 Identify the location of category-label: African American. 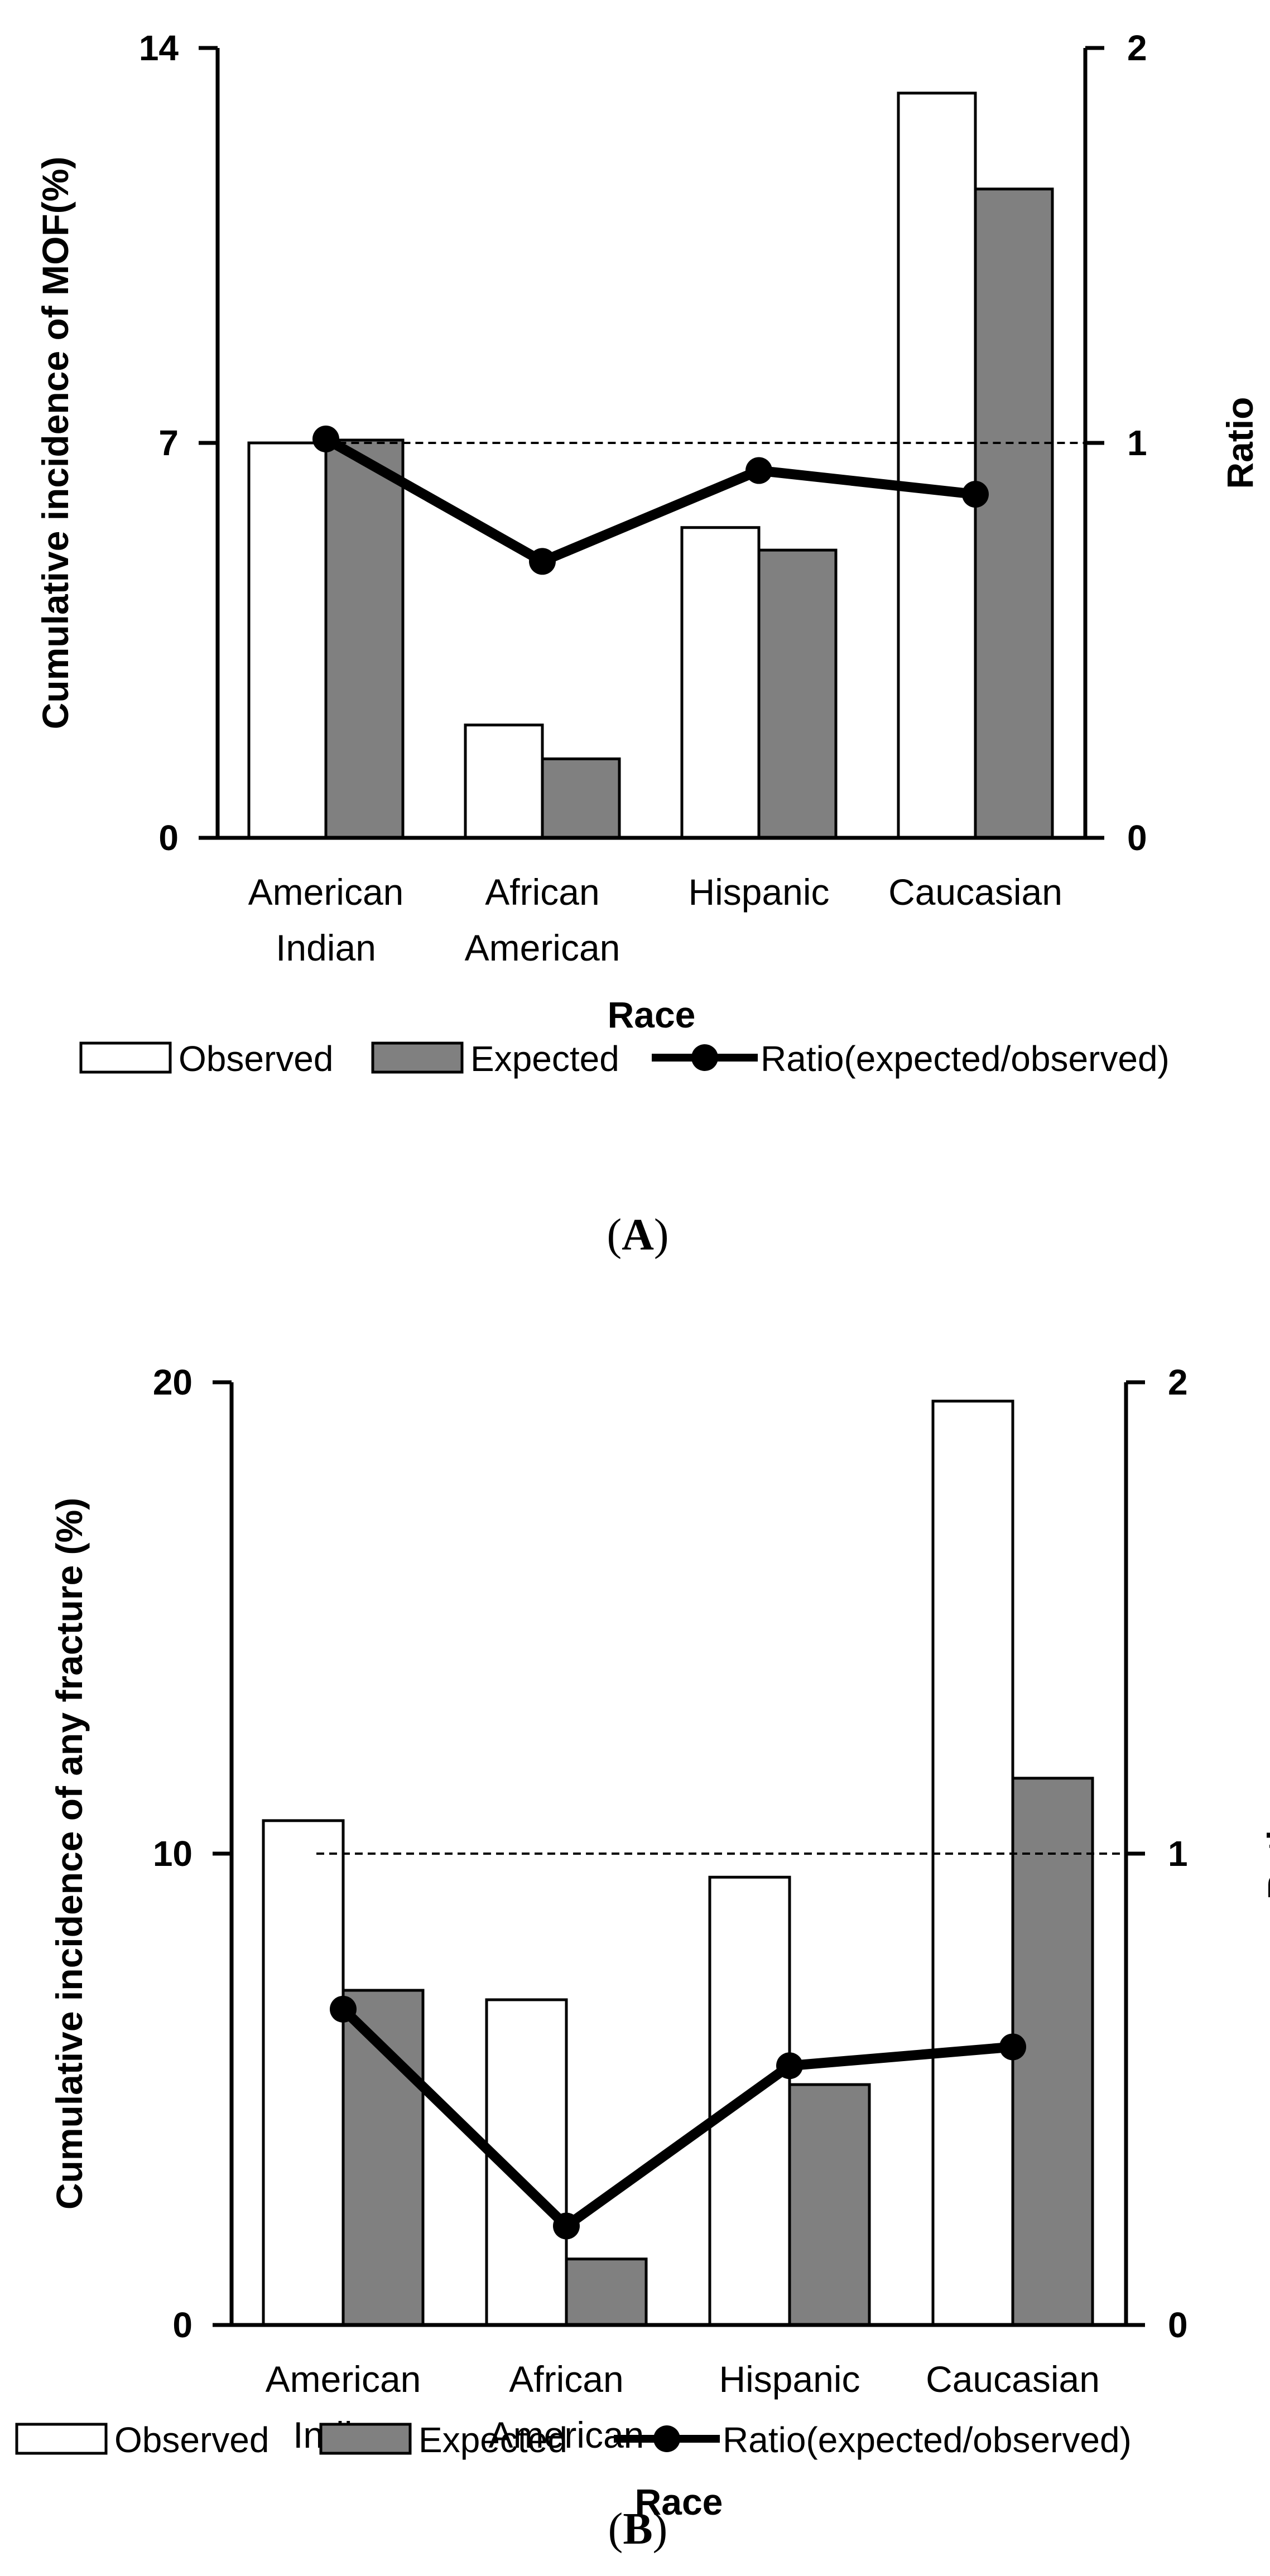
(543, 919).